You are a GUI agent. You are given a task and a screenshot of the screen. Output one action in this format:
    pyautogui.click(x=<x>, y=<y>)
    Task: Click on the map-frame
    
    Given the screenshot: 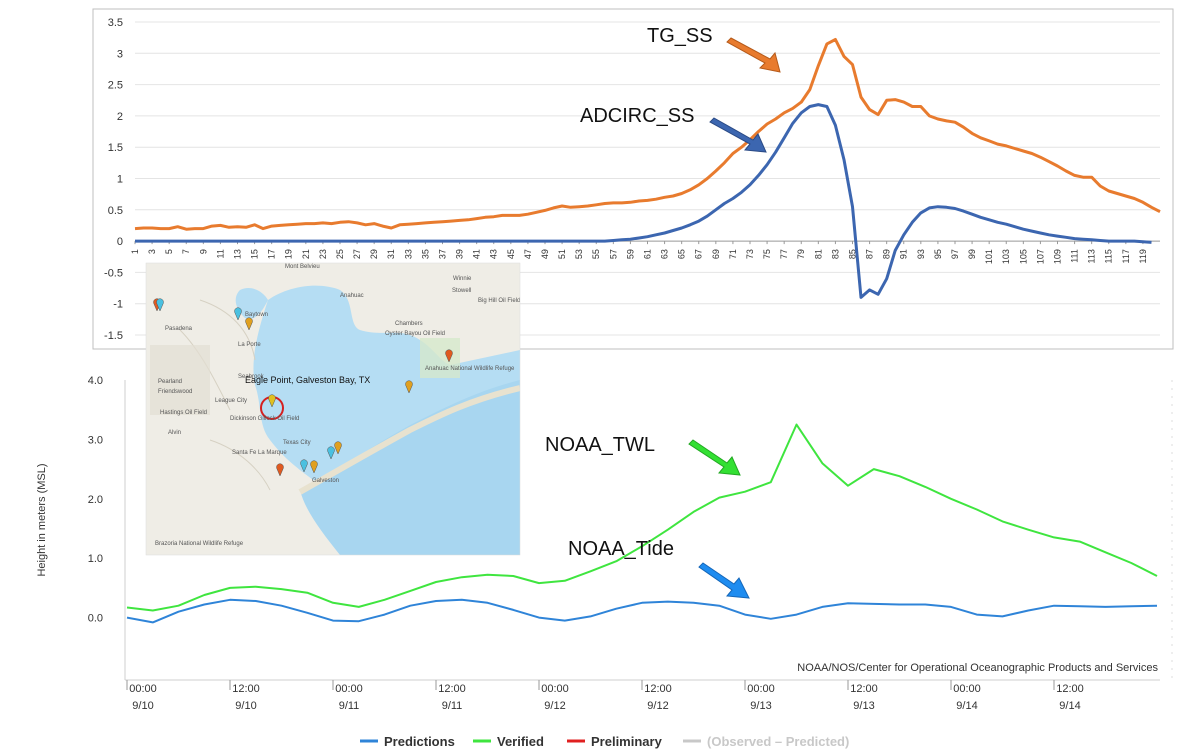 What is the action you would take?
    pyautogui.click(x=333, y=409)
    